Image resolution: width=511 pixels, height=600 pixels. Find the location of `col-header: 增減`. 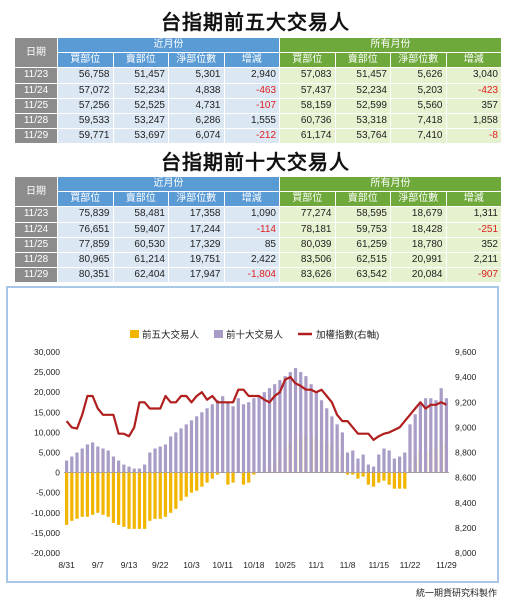

col-header: 增減 is located at coordinates (473, 199).